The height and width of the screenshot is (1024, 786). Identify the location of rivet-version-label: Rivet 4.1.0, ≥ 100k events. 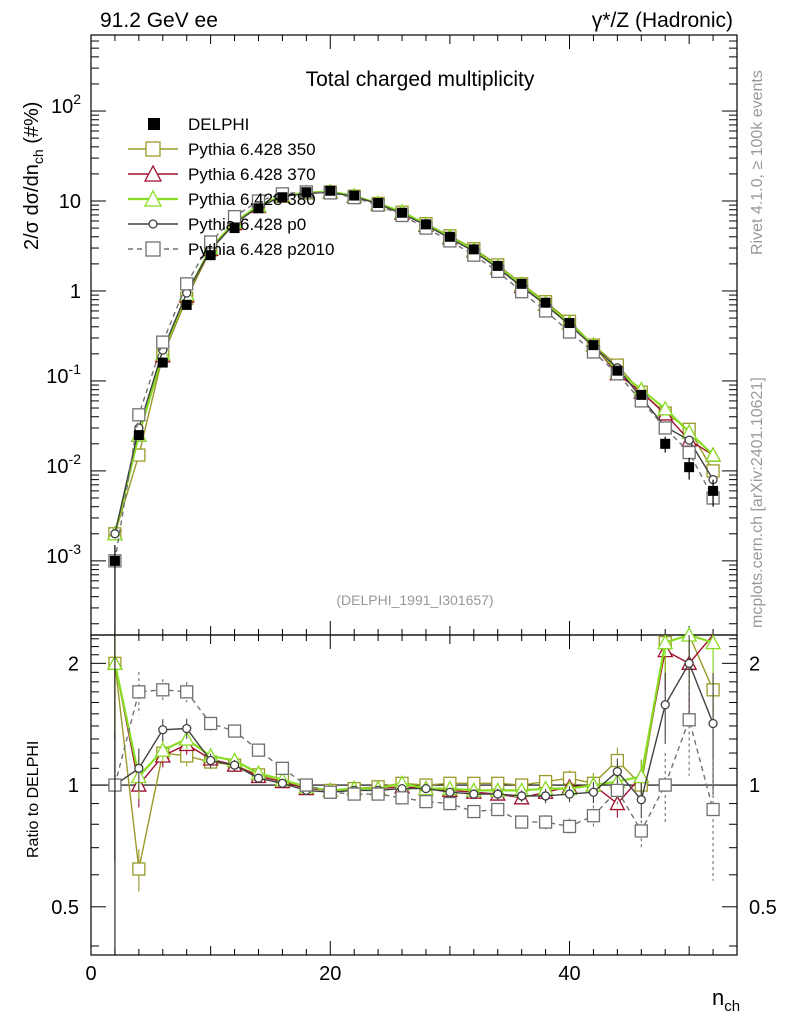
(757, 162).